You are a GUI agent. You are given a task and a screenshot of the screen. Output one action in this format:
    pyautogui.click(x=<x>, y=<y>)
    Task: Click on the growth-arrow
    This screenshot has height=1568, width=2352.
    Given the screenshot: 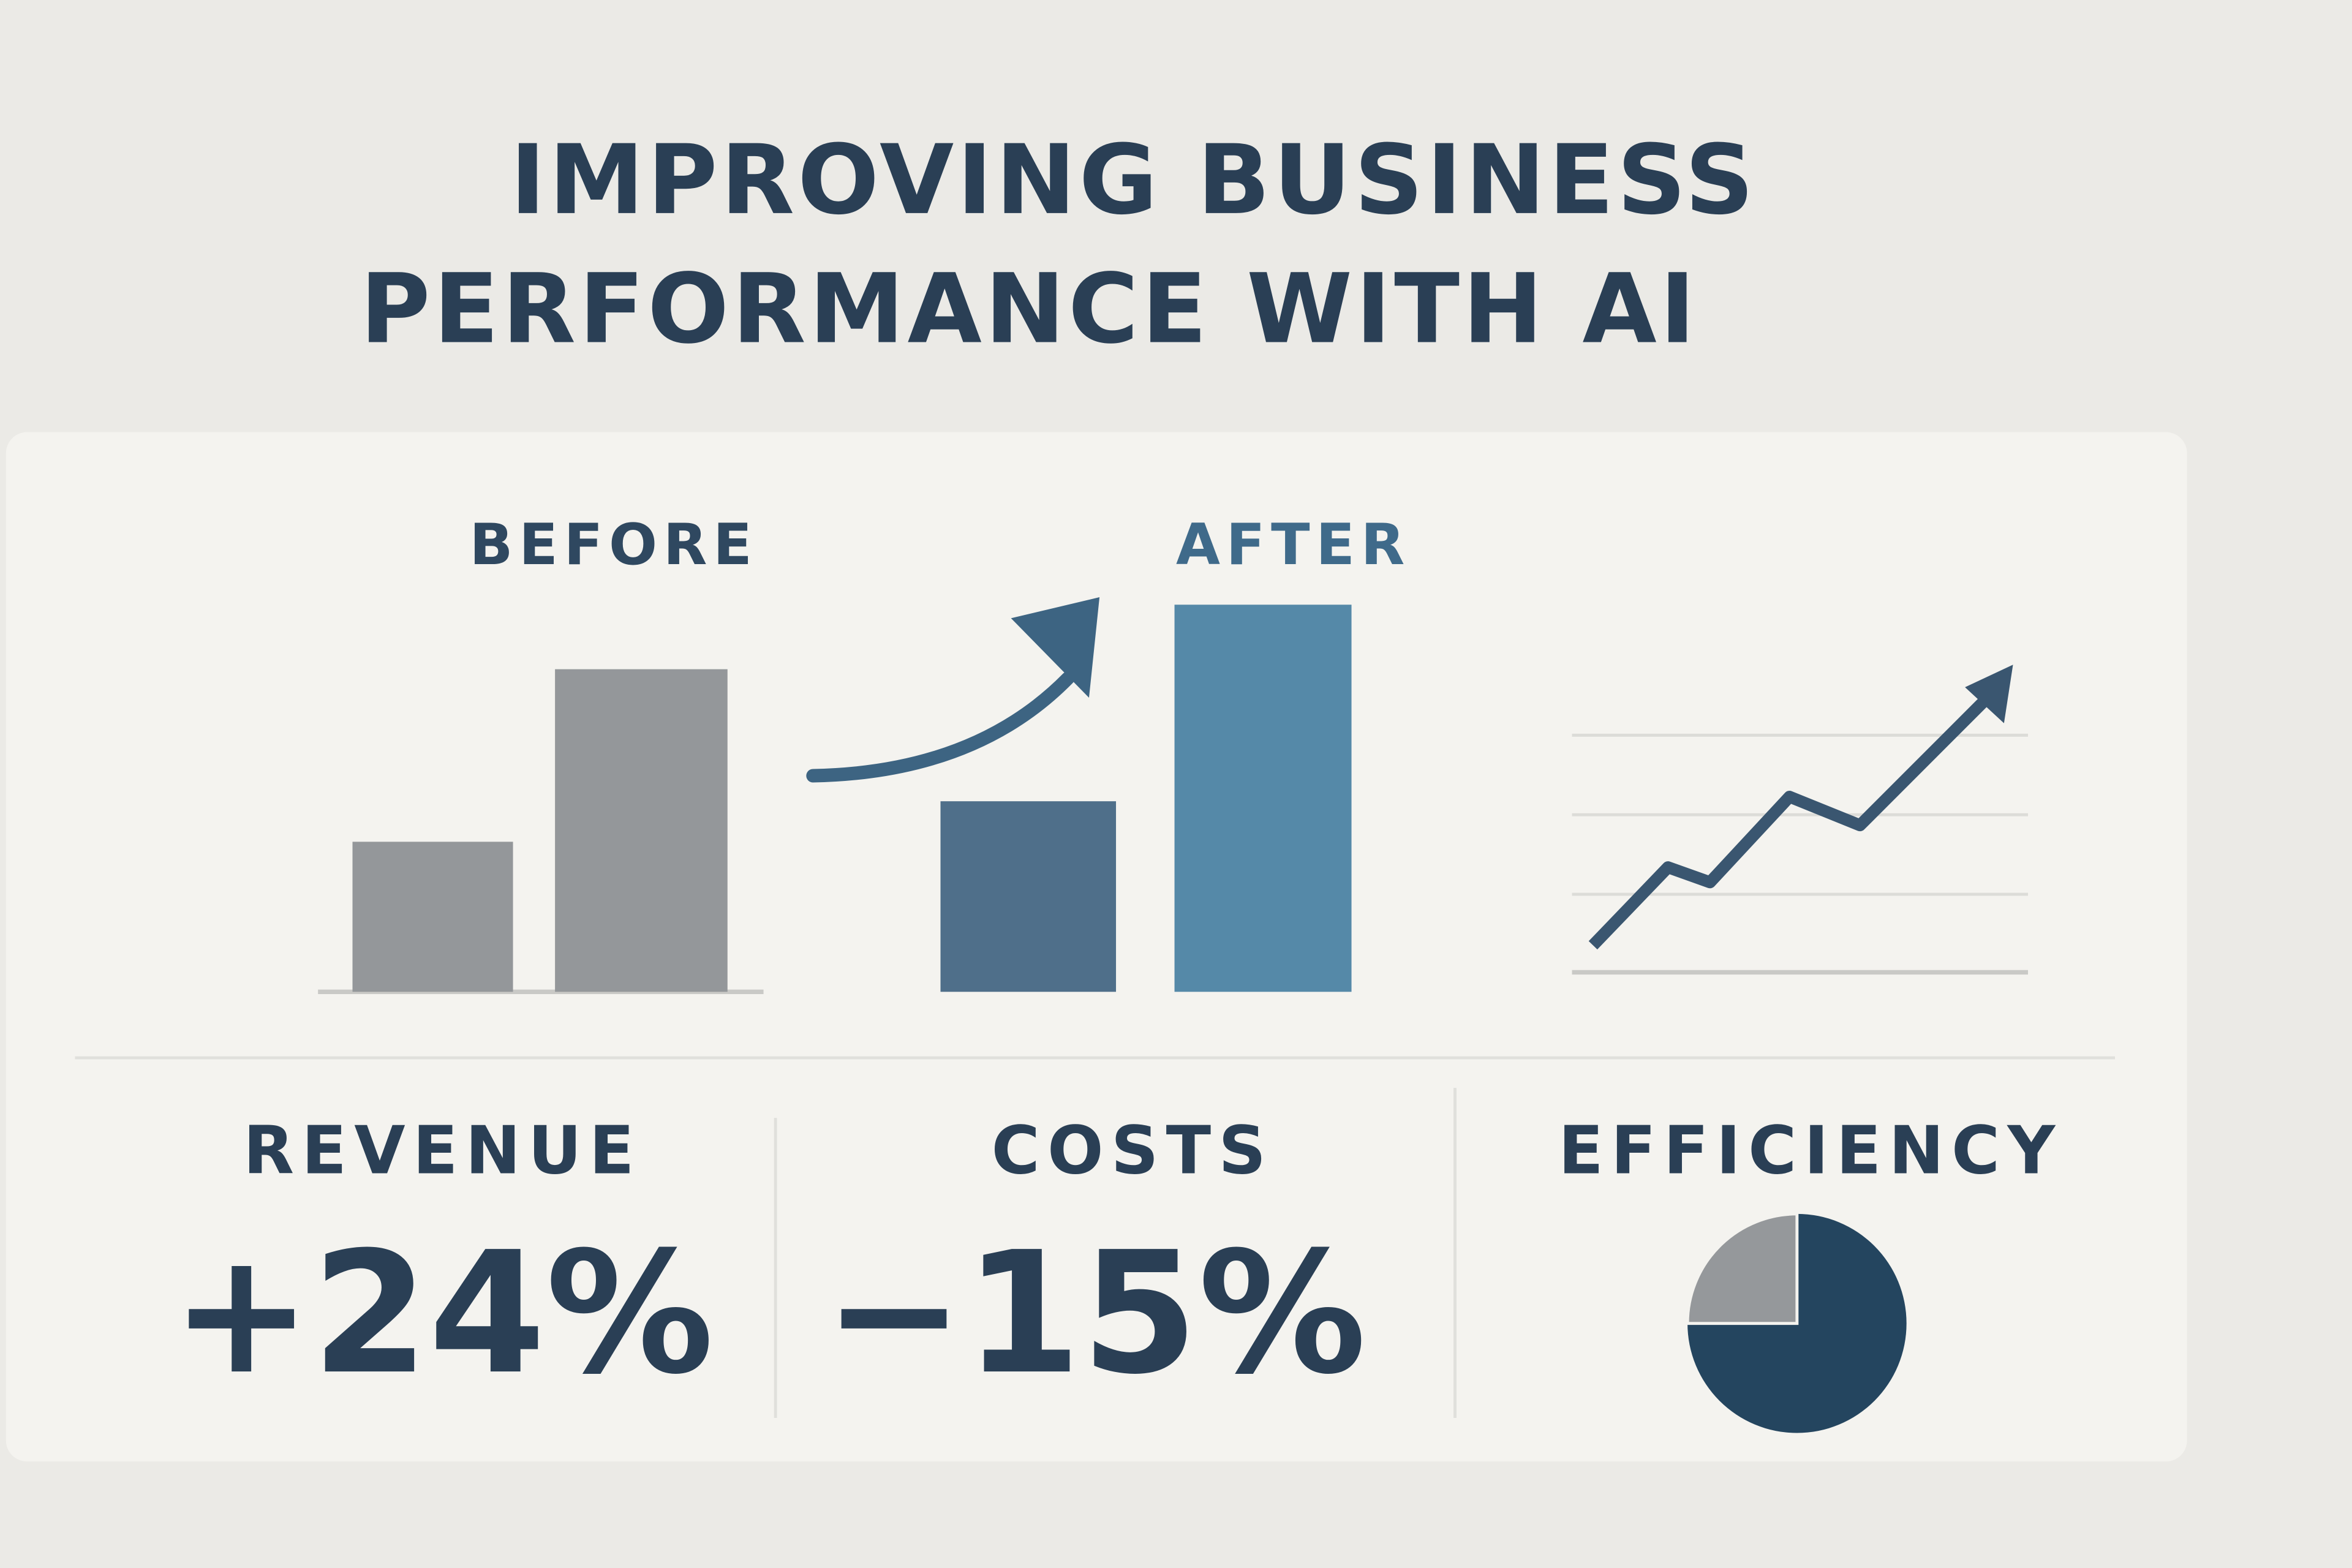 What is the action you would take?
    pyautogui.click(x=941, y=727)
    